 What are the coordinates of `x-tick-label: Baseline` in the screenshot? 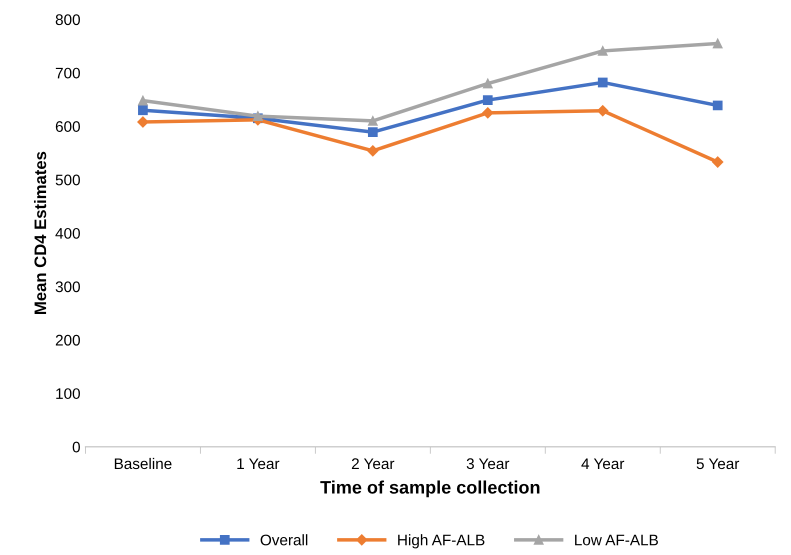 It's located at (143, 464).